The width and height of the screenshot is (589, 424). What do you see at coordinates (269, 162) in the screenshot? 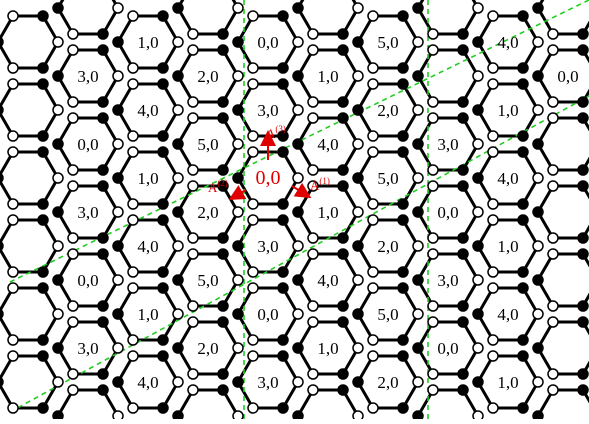
I see `highlight-layer: 0,0 A(1)A(2)A(3)` at bounding box center [269, 162].